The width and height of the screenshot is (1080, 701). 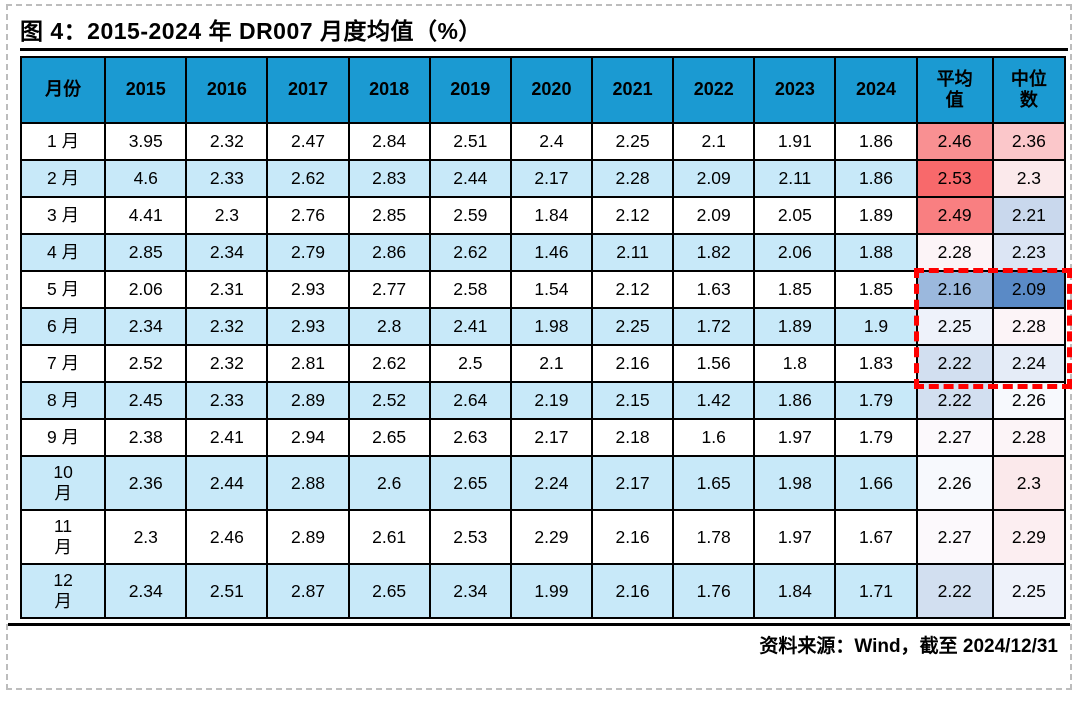 What do you see at coordinates (146, 289) in the screenshot?
I see `value-cell: 2.06` at bounding box center [146, 289].